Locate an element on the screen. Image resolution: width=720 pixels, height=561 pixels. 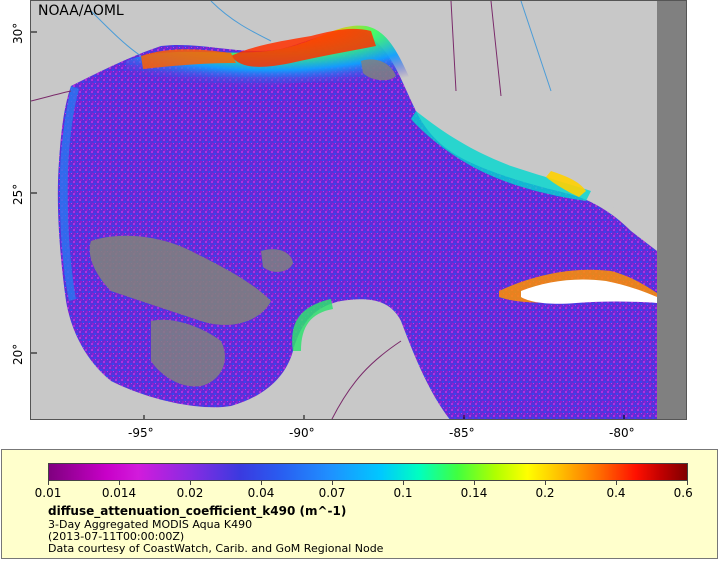
colorbar-label: 0.6 is located at coordinates (683, 493).